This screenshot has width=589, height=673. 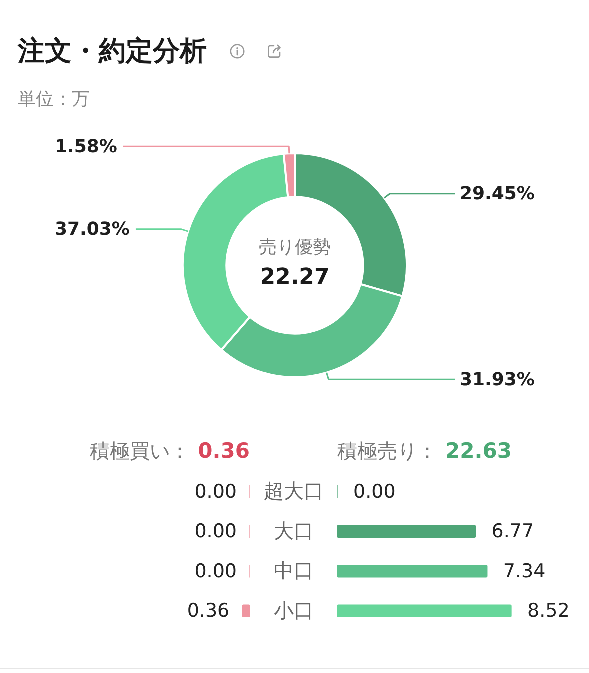 I want to click on y-tick-label: 大口, so click(x=294, y=530).